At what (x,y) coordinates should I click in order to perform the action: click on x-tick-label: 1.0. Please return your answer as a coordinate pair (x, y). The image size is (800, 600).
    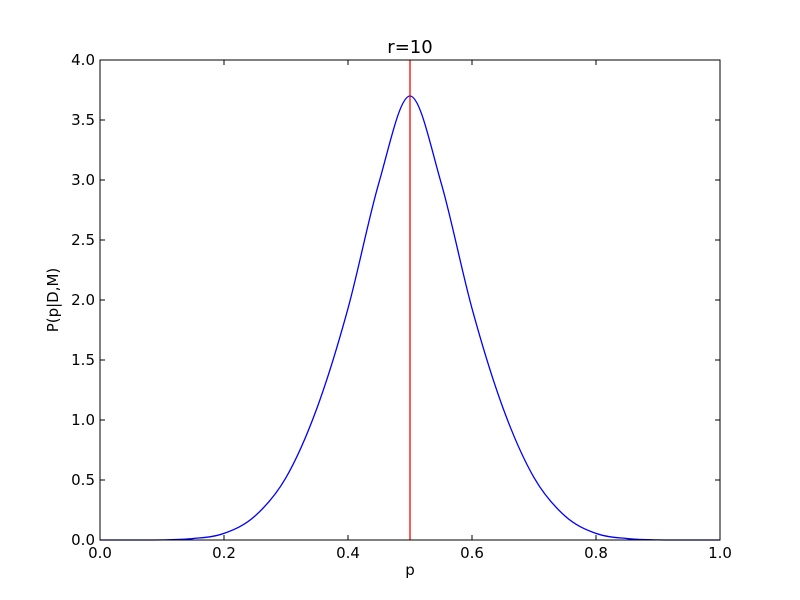
    Looking at the image, I should click on (720, 553).